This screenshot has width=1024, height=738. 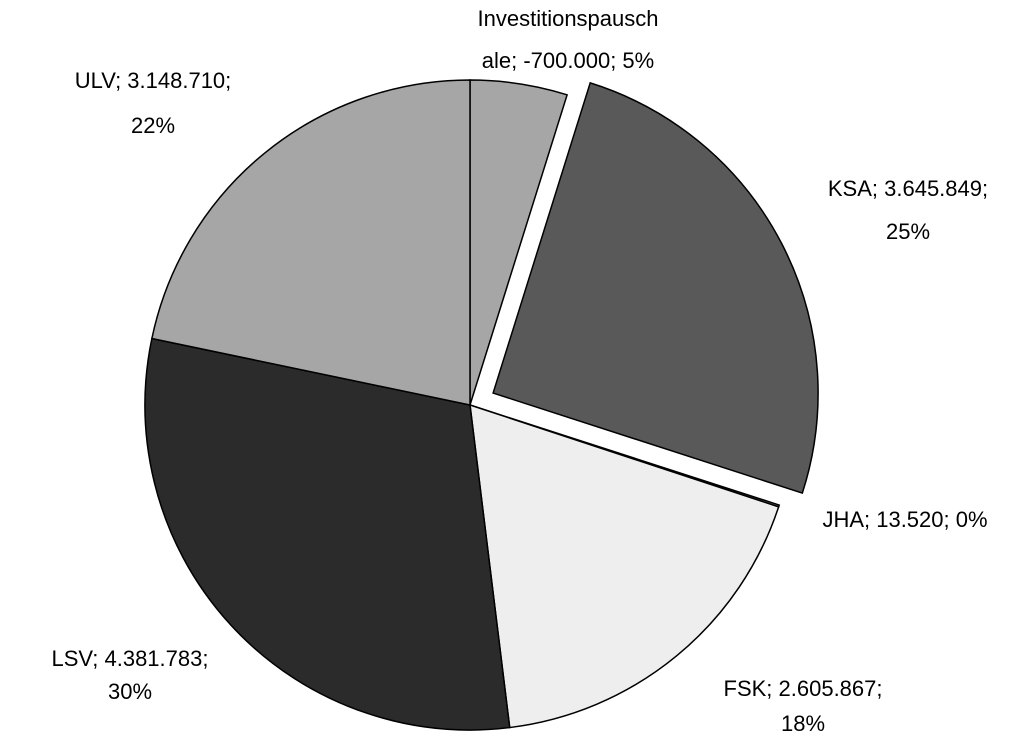 I want to click on slice-label: 30%, so click(x=130, y=691).